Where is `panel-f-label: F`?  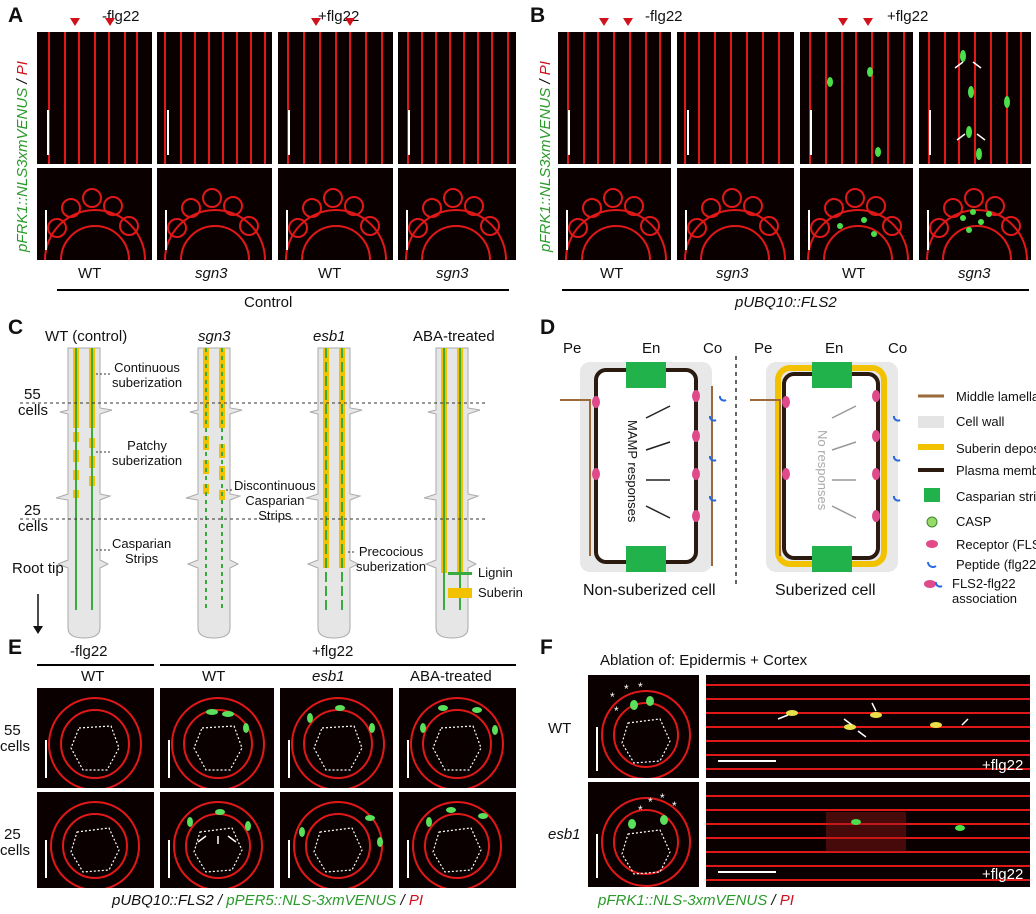
panel-f-label: F is located at coordinates (546, 647).